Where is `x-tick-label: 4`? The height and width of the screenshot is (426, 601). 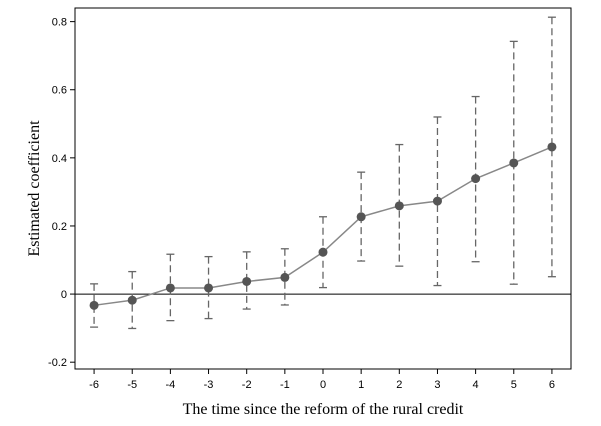 x-tick-label: 4 is located at coordinates (476, 385).